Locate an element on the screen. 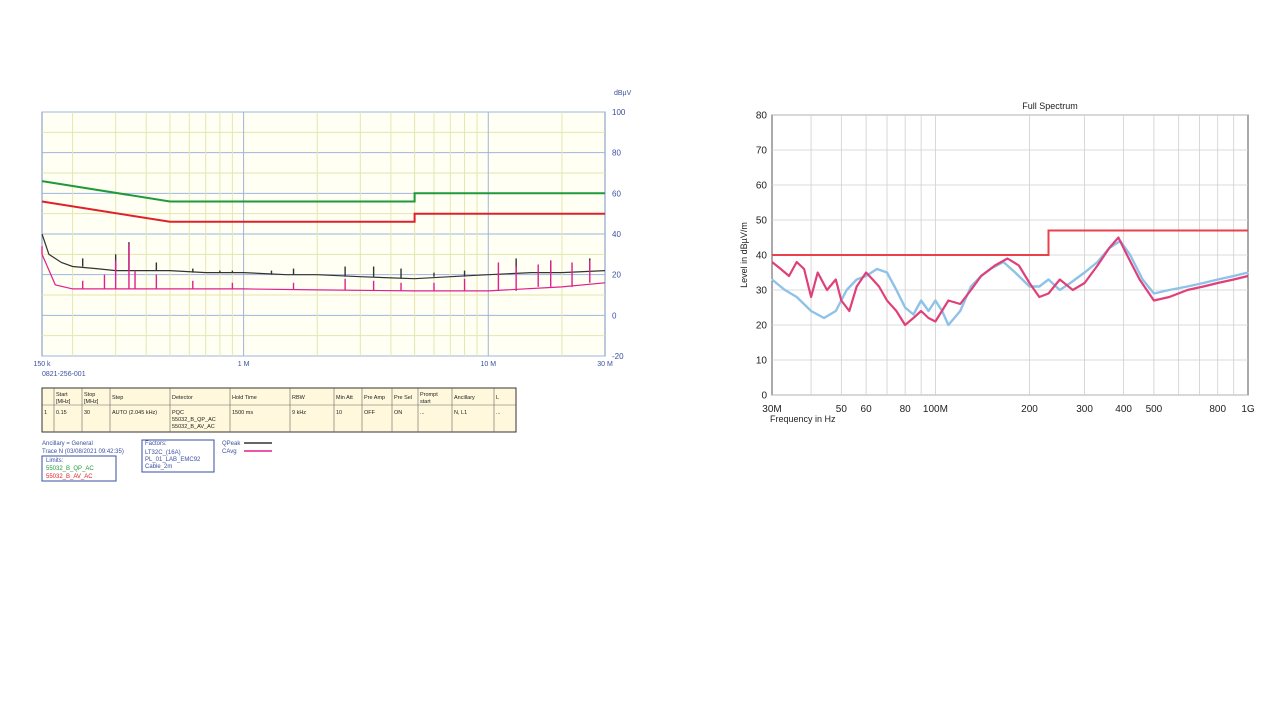 The image size is (1280, 701). legend-limit-item: 55032_B_AV_AC is located at coordinates (69, 477).